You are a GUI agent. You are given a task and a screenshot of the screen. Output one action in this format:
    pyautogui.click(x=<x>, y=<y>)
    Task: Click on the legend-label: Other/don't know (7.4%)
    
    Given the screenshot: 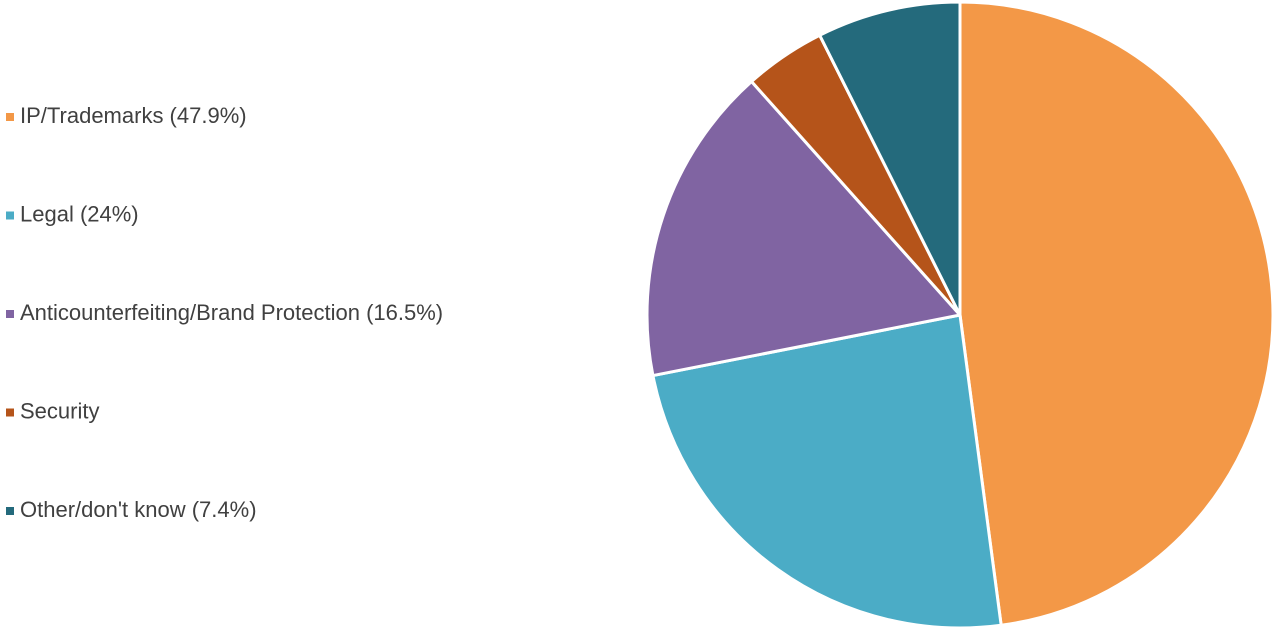 What is the action you would take?
    pyautogui.click(x=138, y=509)
    